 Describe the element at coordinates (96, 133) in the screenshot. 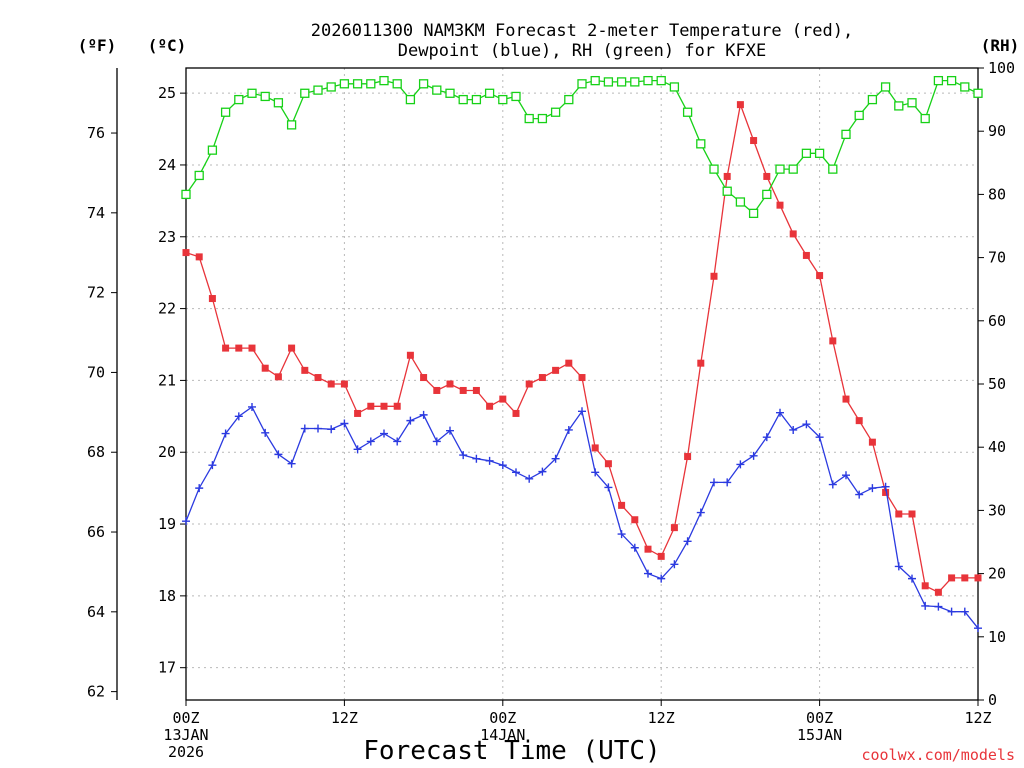

I see `fahrenheit-tick-label: 76` at that location.